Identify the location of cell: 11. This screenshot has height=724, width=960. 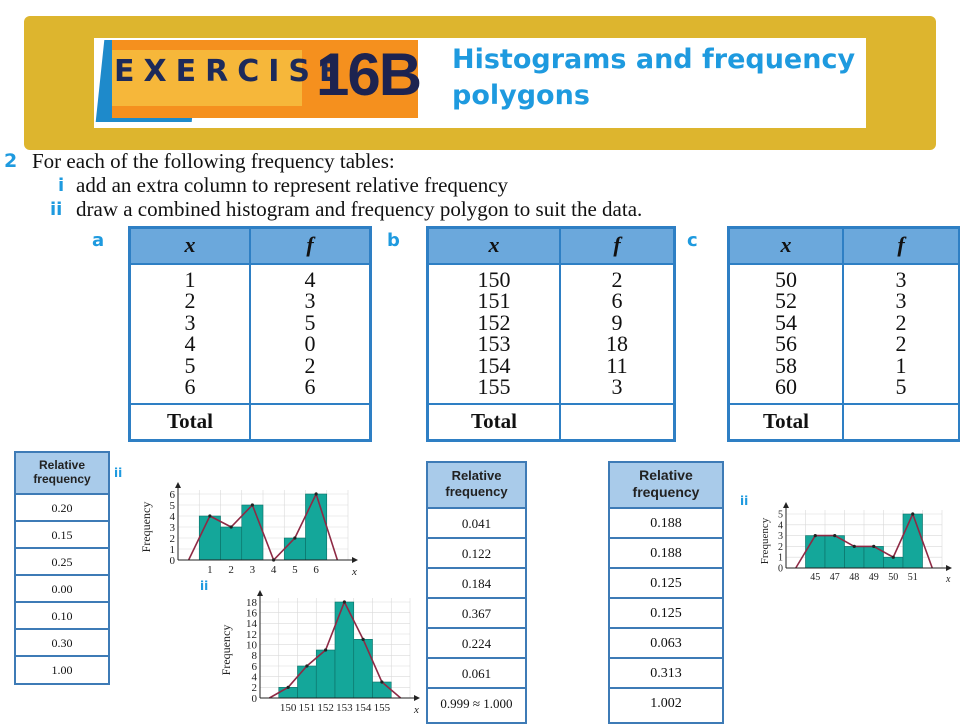
(617, 365).